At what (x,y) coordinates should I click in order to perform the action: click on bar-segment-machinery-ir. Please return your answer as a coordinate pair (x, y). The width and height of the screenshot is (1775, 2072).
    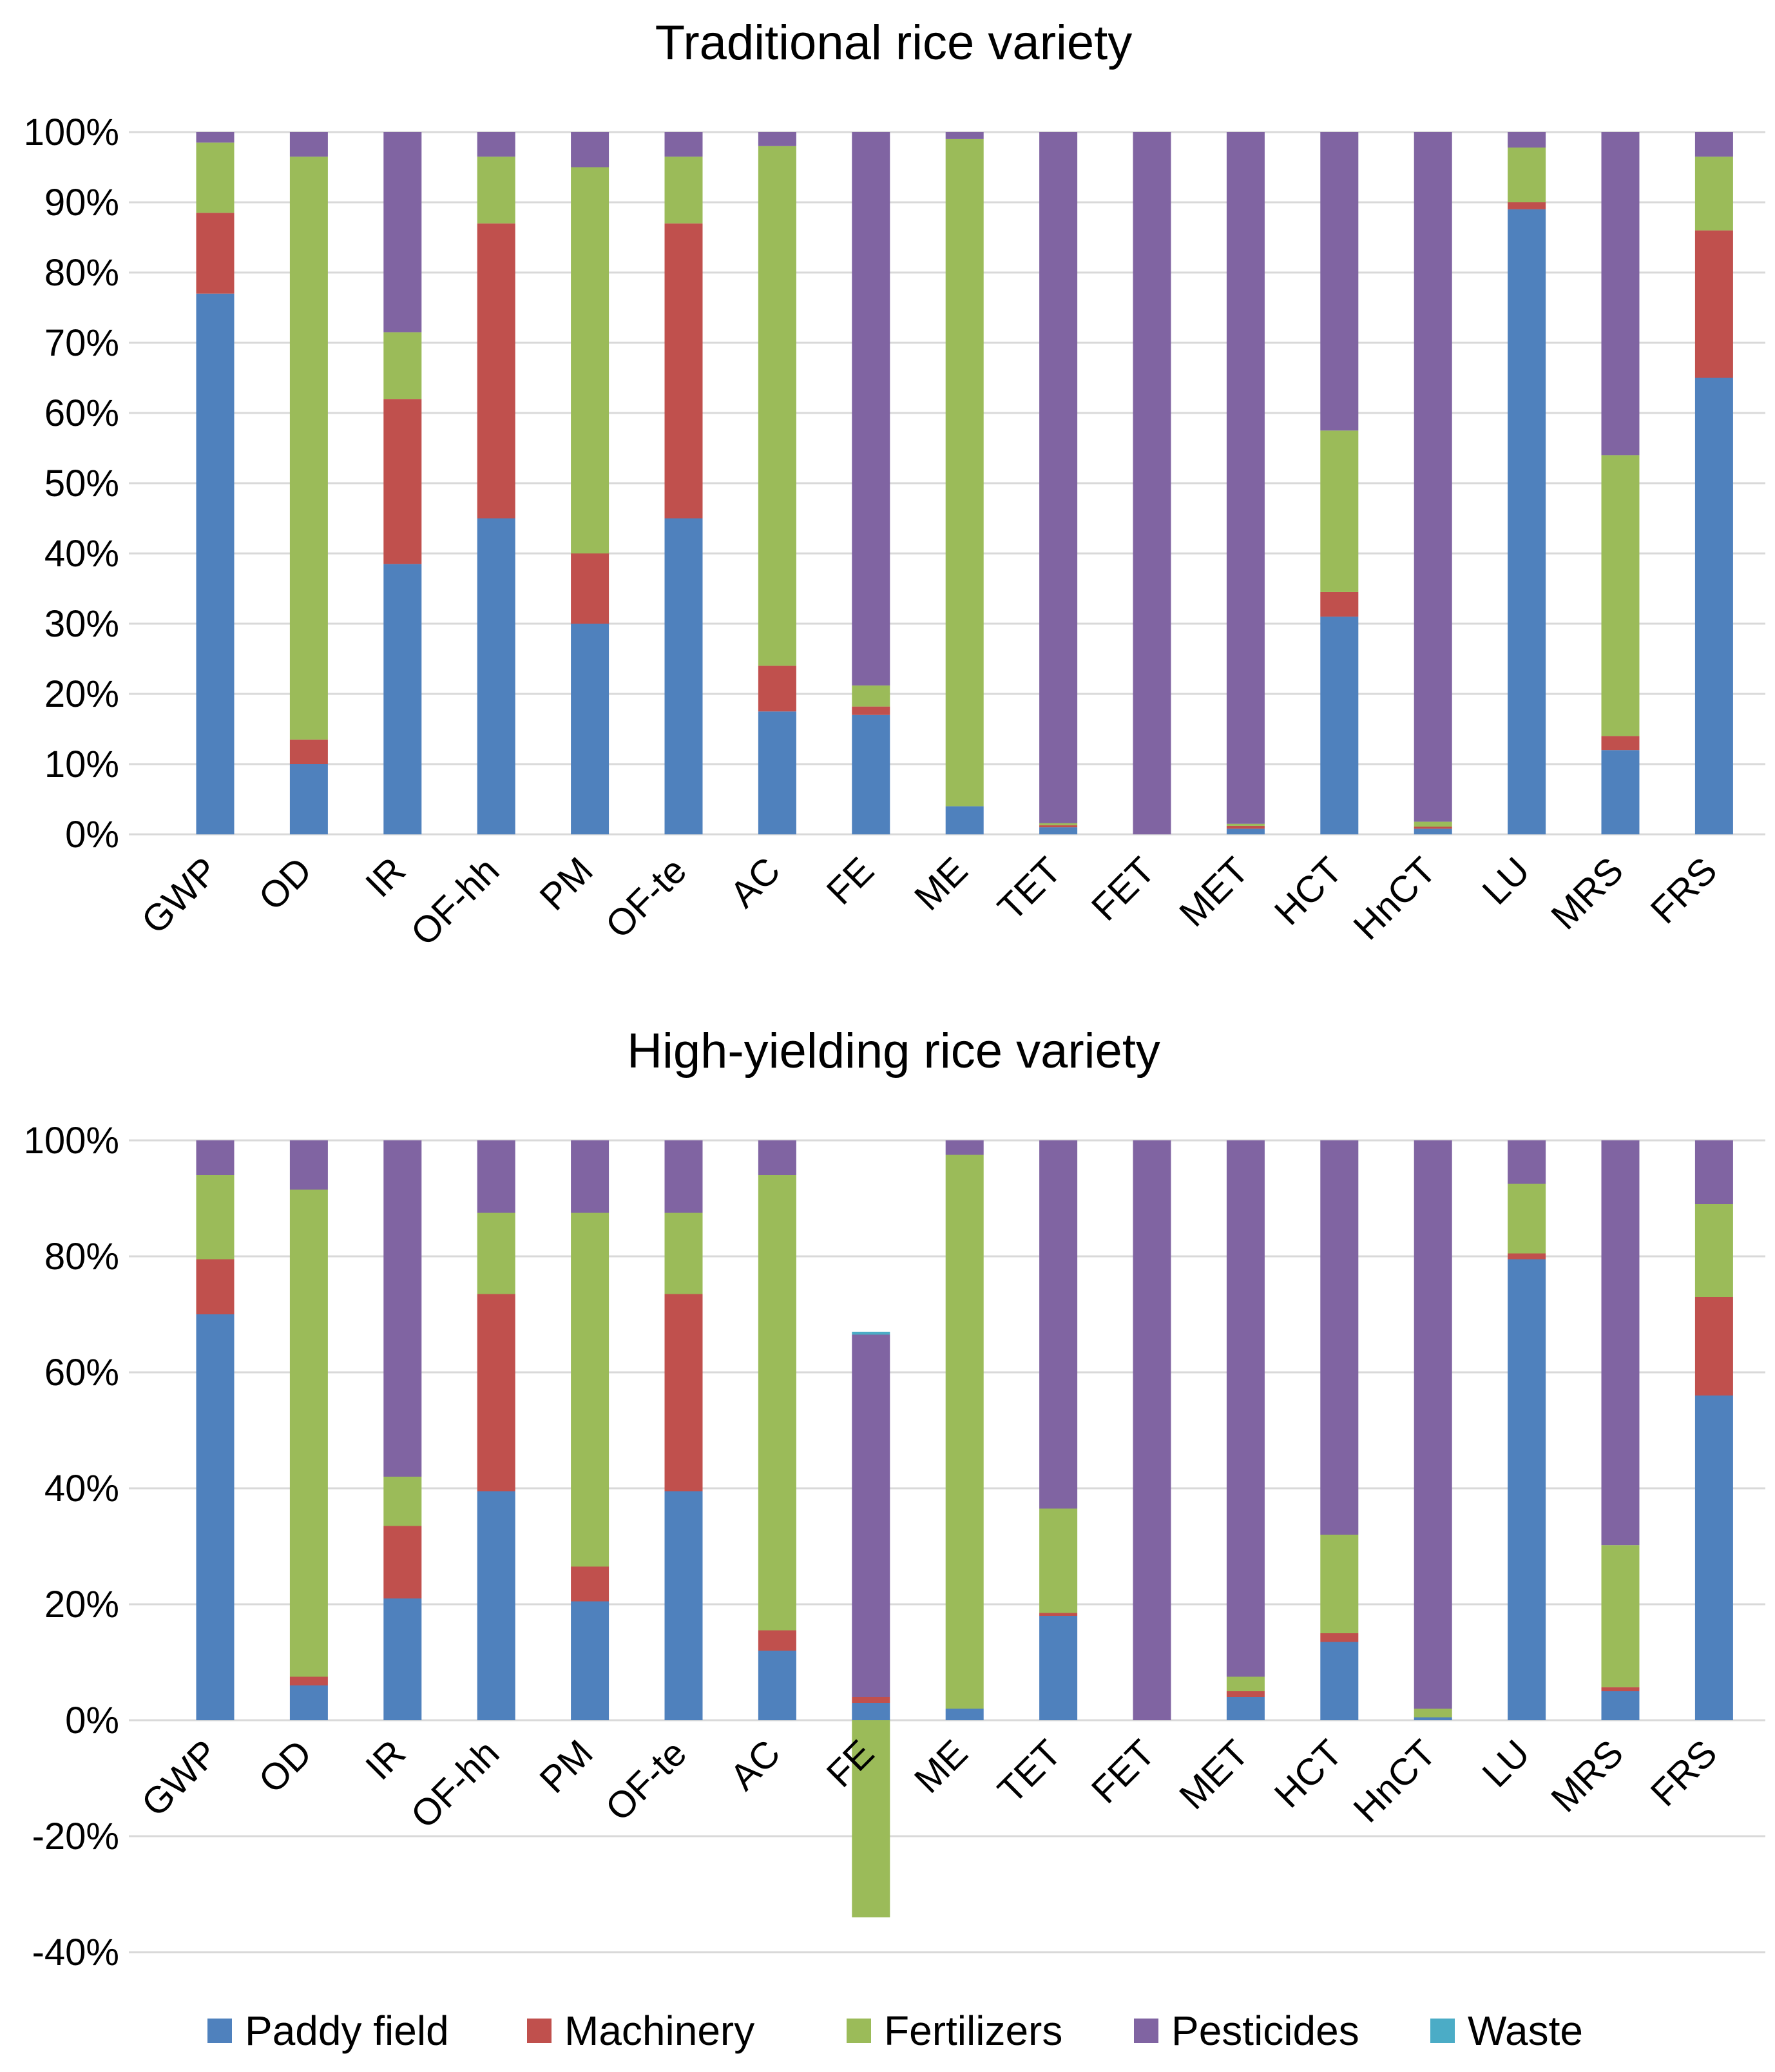
    Looking at the image, I should click on (402, 1562).